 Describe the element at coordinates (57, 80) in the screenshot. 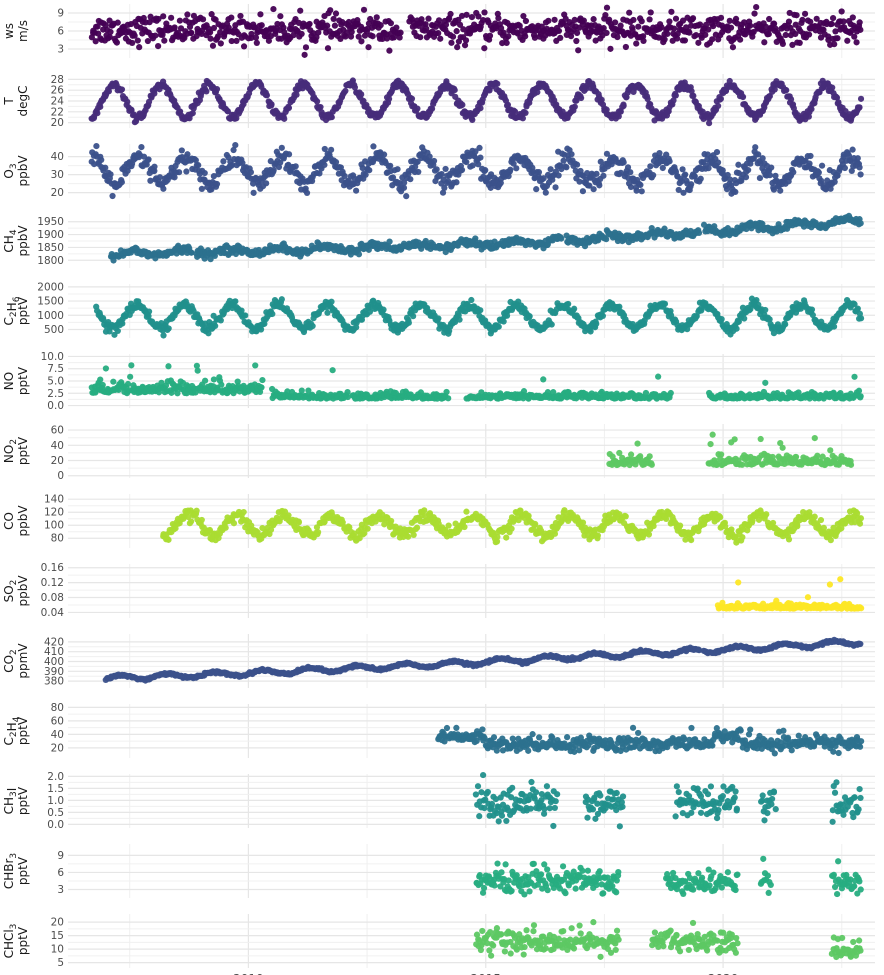

I see `y-tick-label: 28` at that location.